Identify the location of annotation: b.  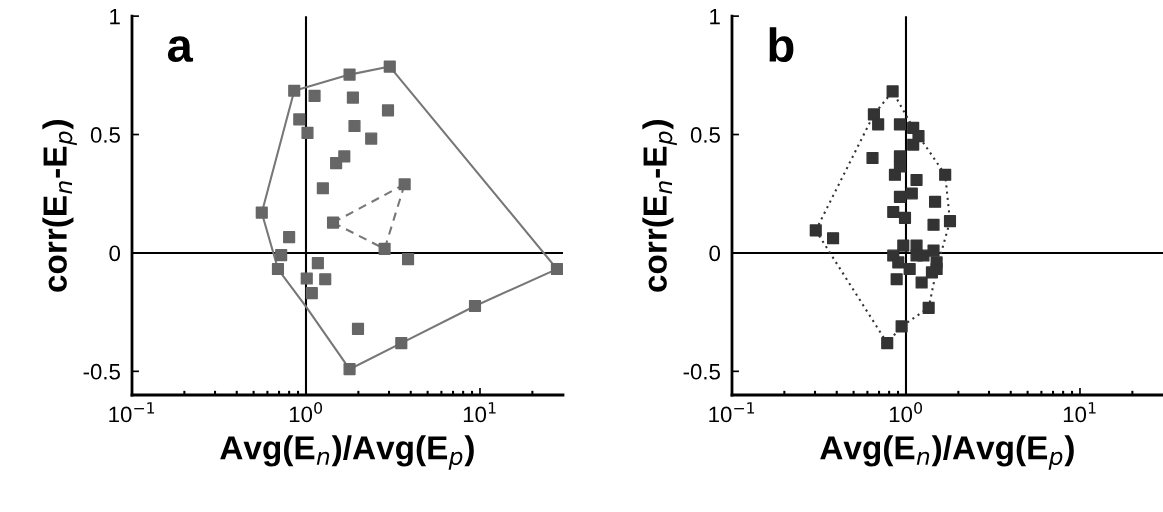
(781, 45).